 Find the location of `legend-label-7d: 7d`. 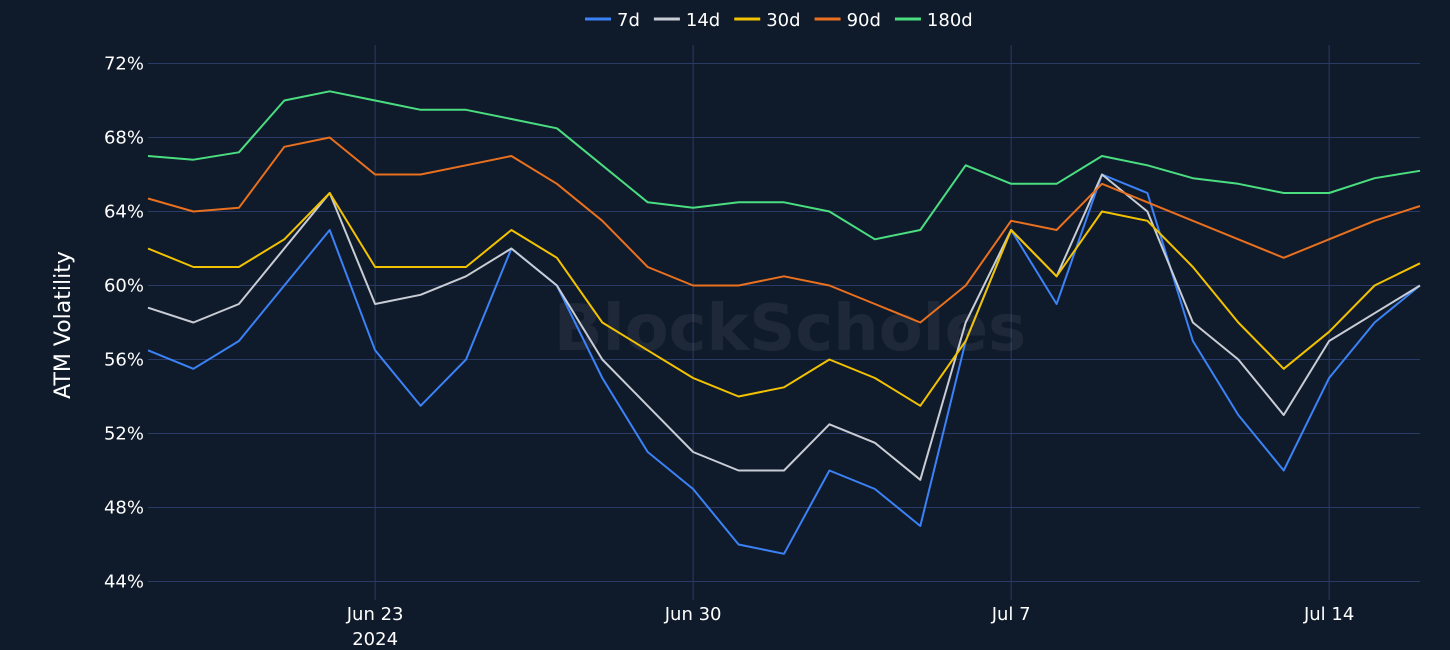

legend-label-7d: 7d is located at coordinates (628, 20).